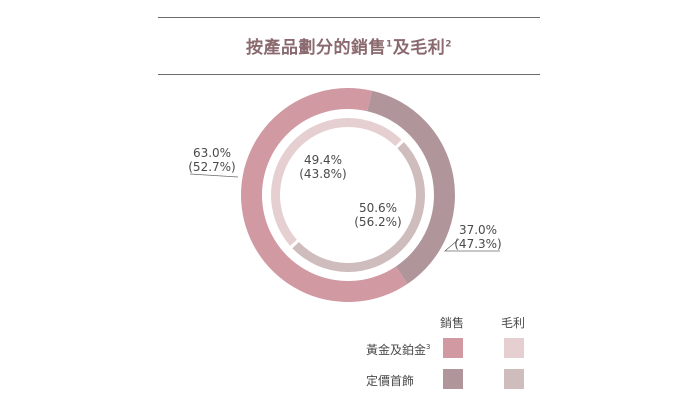 This screenshot has width=699, height=404. What do you see at coordinates (514, 379) in the screenshot?
I see `swatch-margin-jewellery` at bounding box center [514, 379].